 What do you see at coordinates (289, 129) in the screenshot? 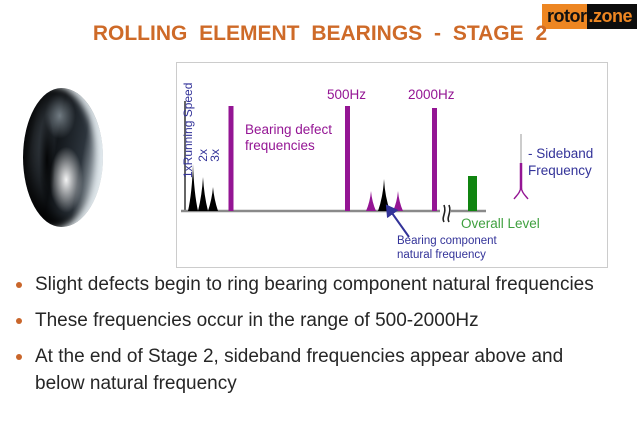
I see `bearing-defect-label-line1: Bearing defect` at bounding box center [289, 129].